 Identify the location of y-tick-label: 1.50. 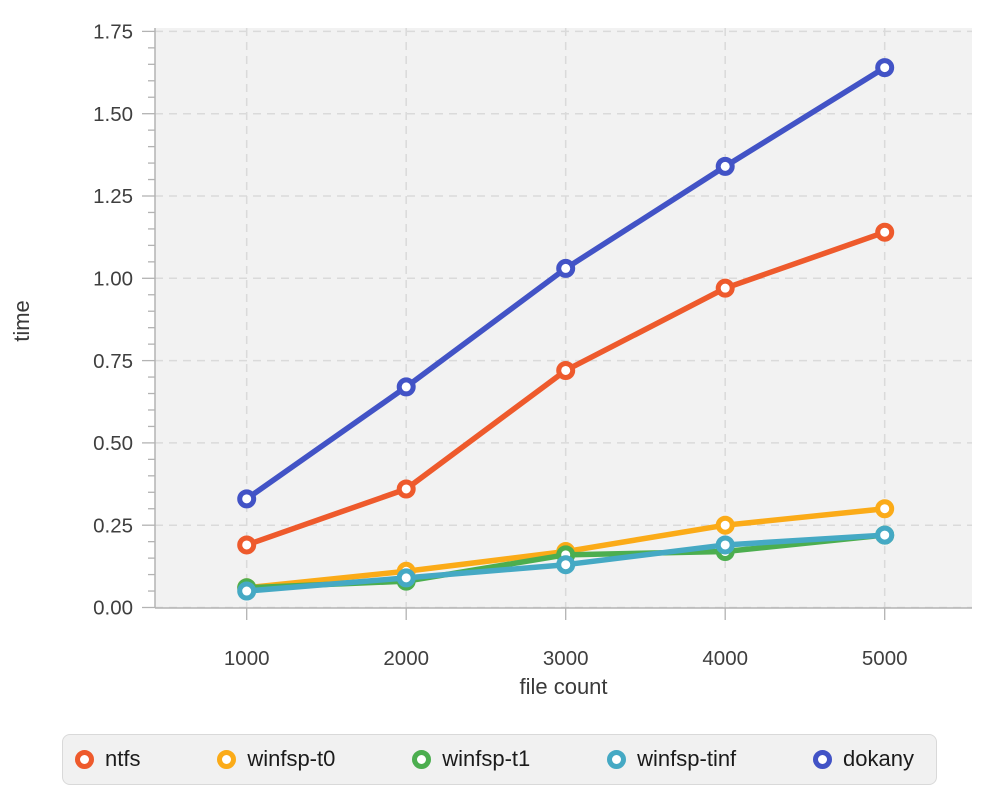
(113, 114).